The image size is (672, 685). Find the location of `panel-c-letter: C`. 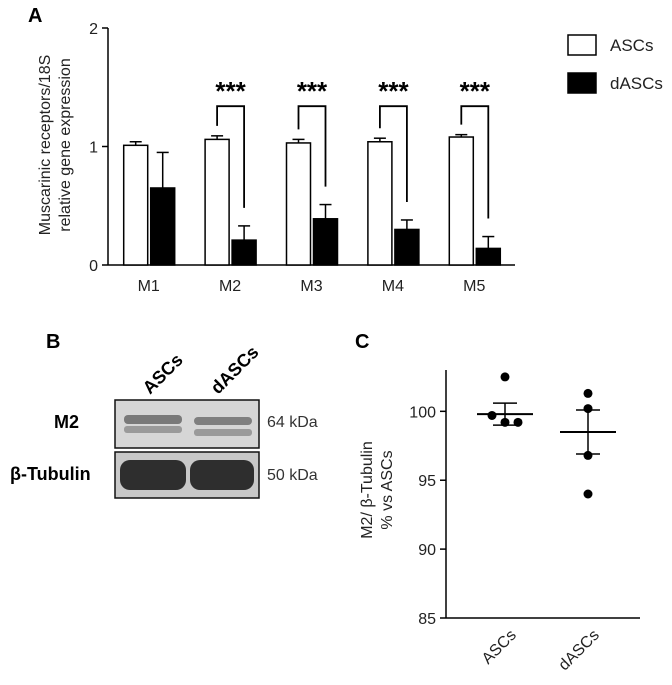

panel-c-letter: C is located at coordinates (362, 342).